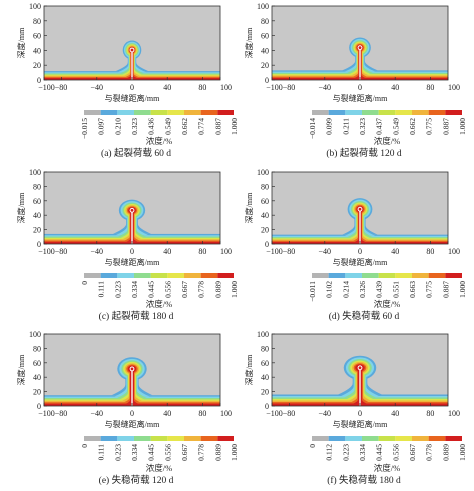 This screenshot has height=491, width=474. What do you see at coordinates (429, 289) in the screenshot?
I see `colorbar-tick-label: 0.775` at bounding box center [429, 289].